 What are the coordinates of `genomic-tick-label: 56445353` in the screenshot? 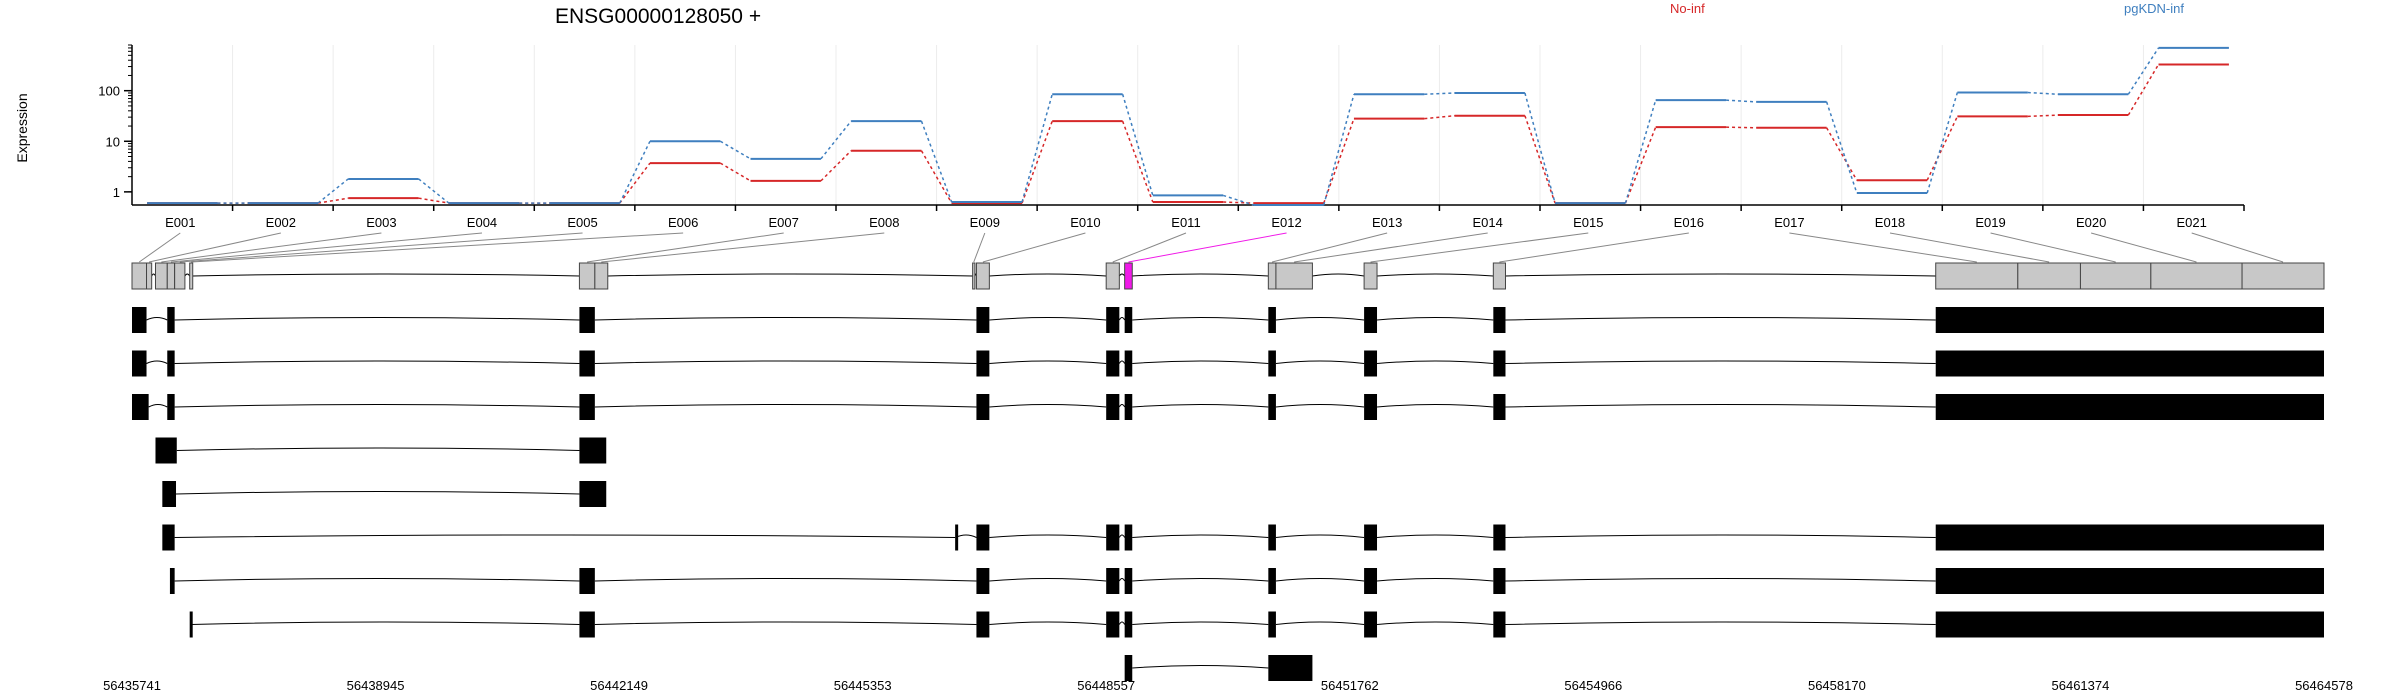 It's located at (863, 685).